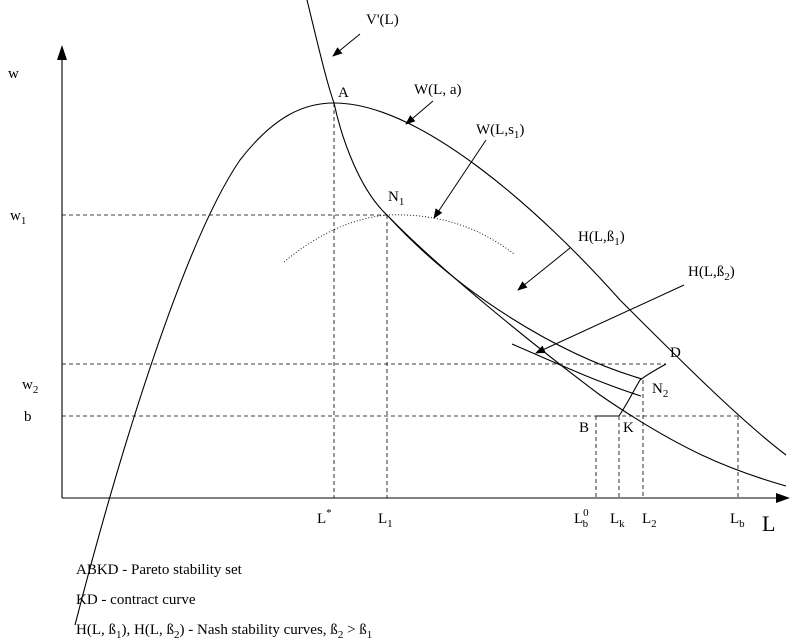 The height and width of the screenshot is (641, 792). Describe the element at coordinates (399, 238) in the screenshot. I see `curve-w-ls1` at that location.